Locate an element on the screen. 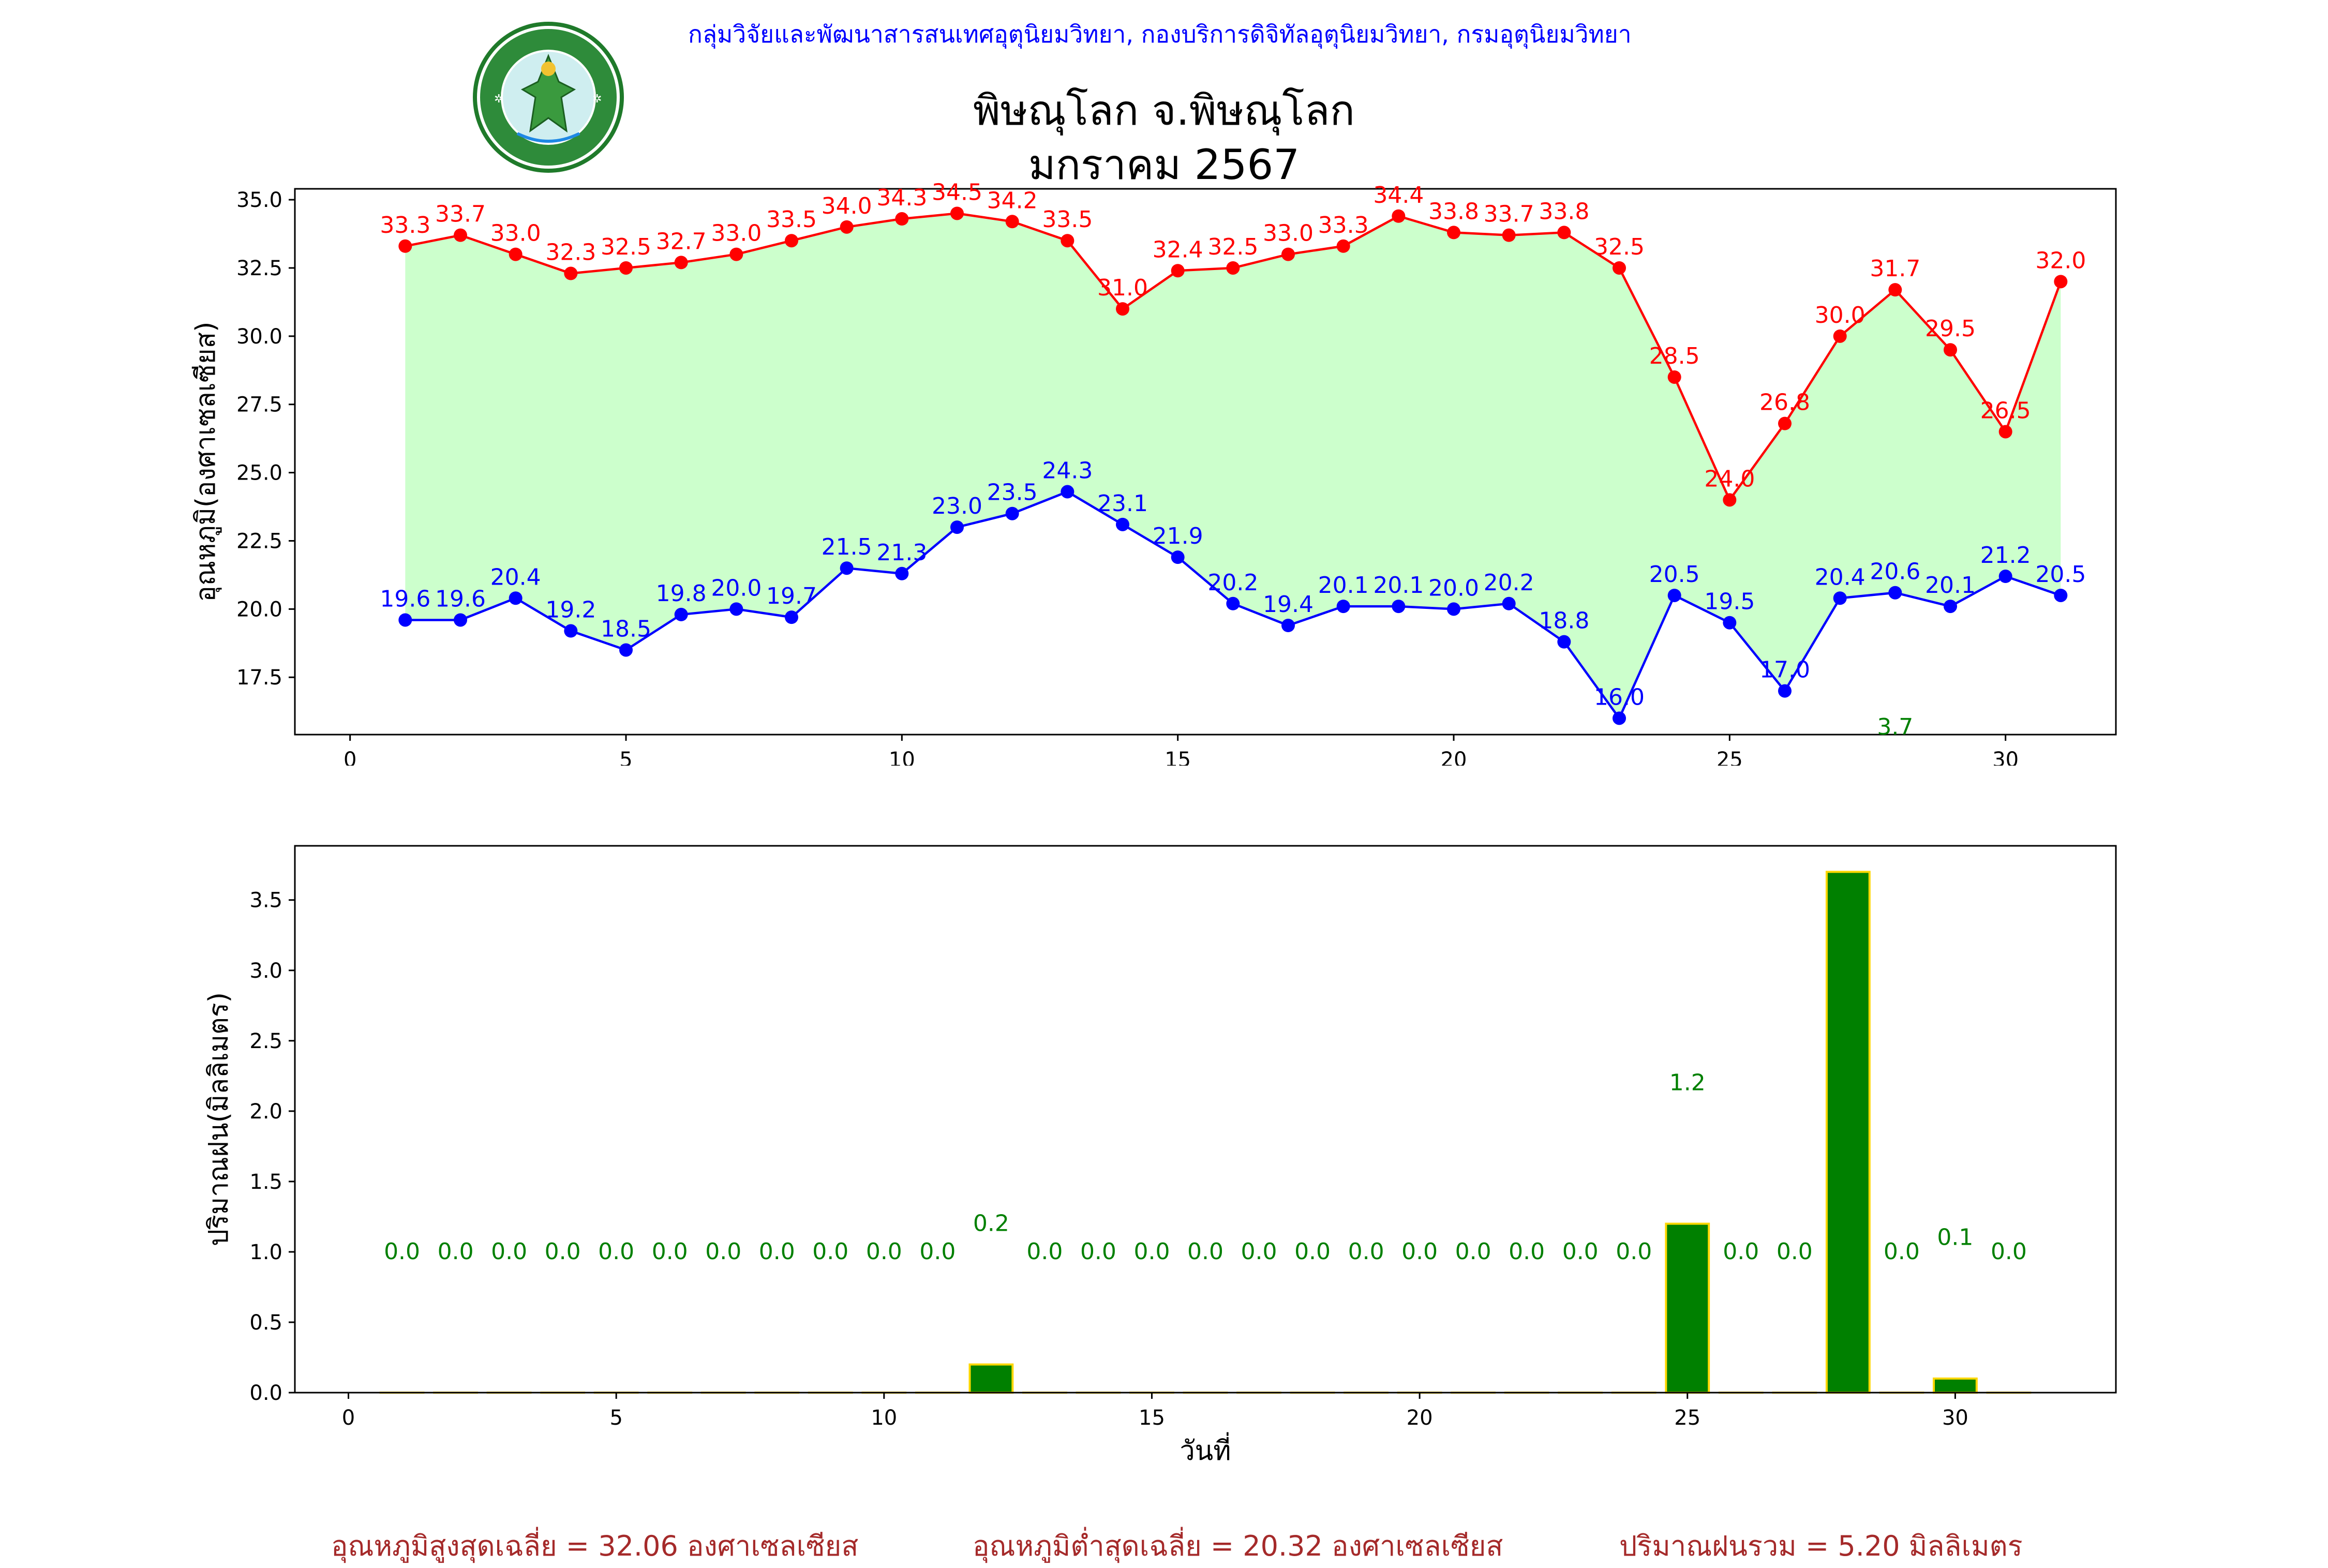 The width and height of the screenshot is (2328, 1568). rain-value-label: 1.2 is located at coordinates (1687, 1082).